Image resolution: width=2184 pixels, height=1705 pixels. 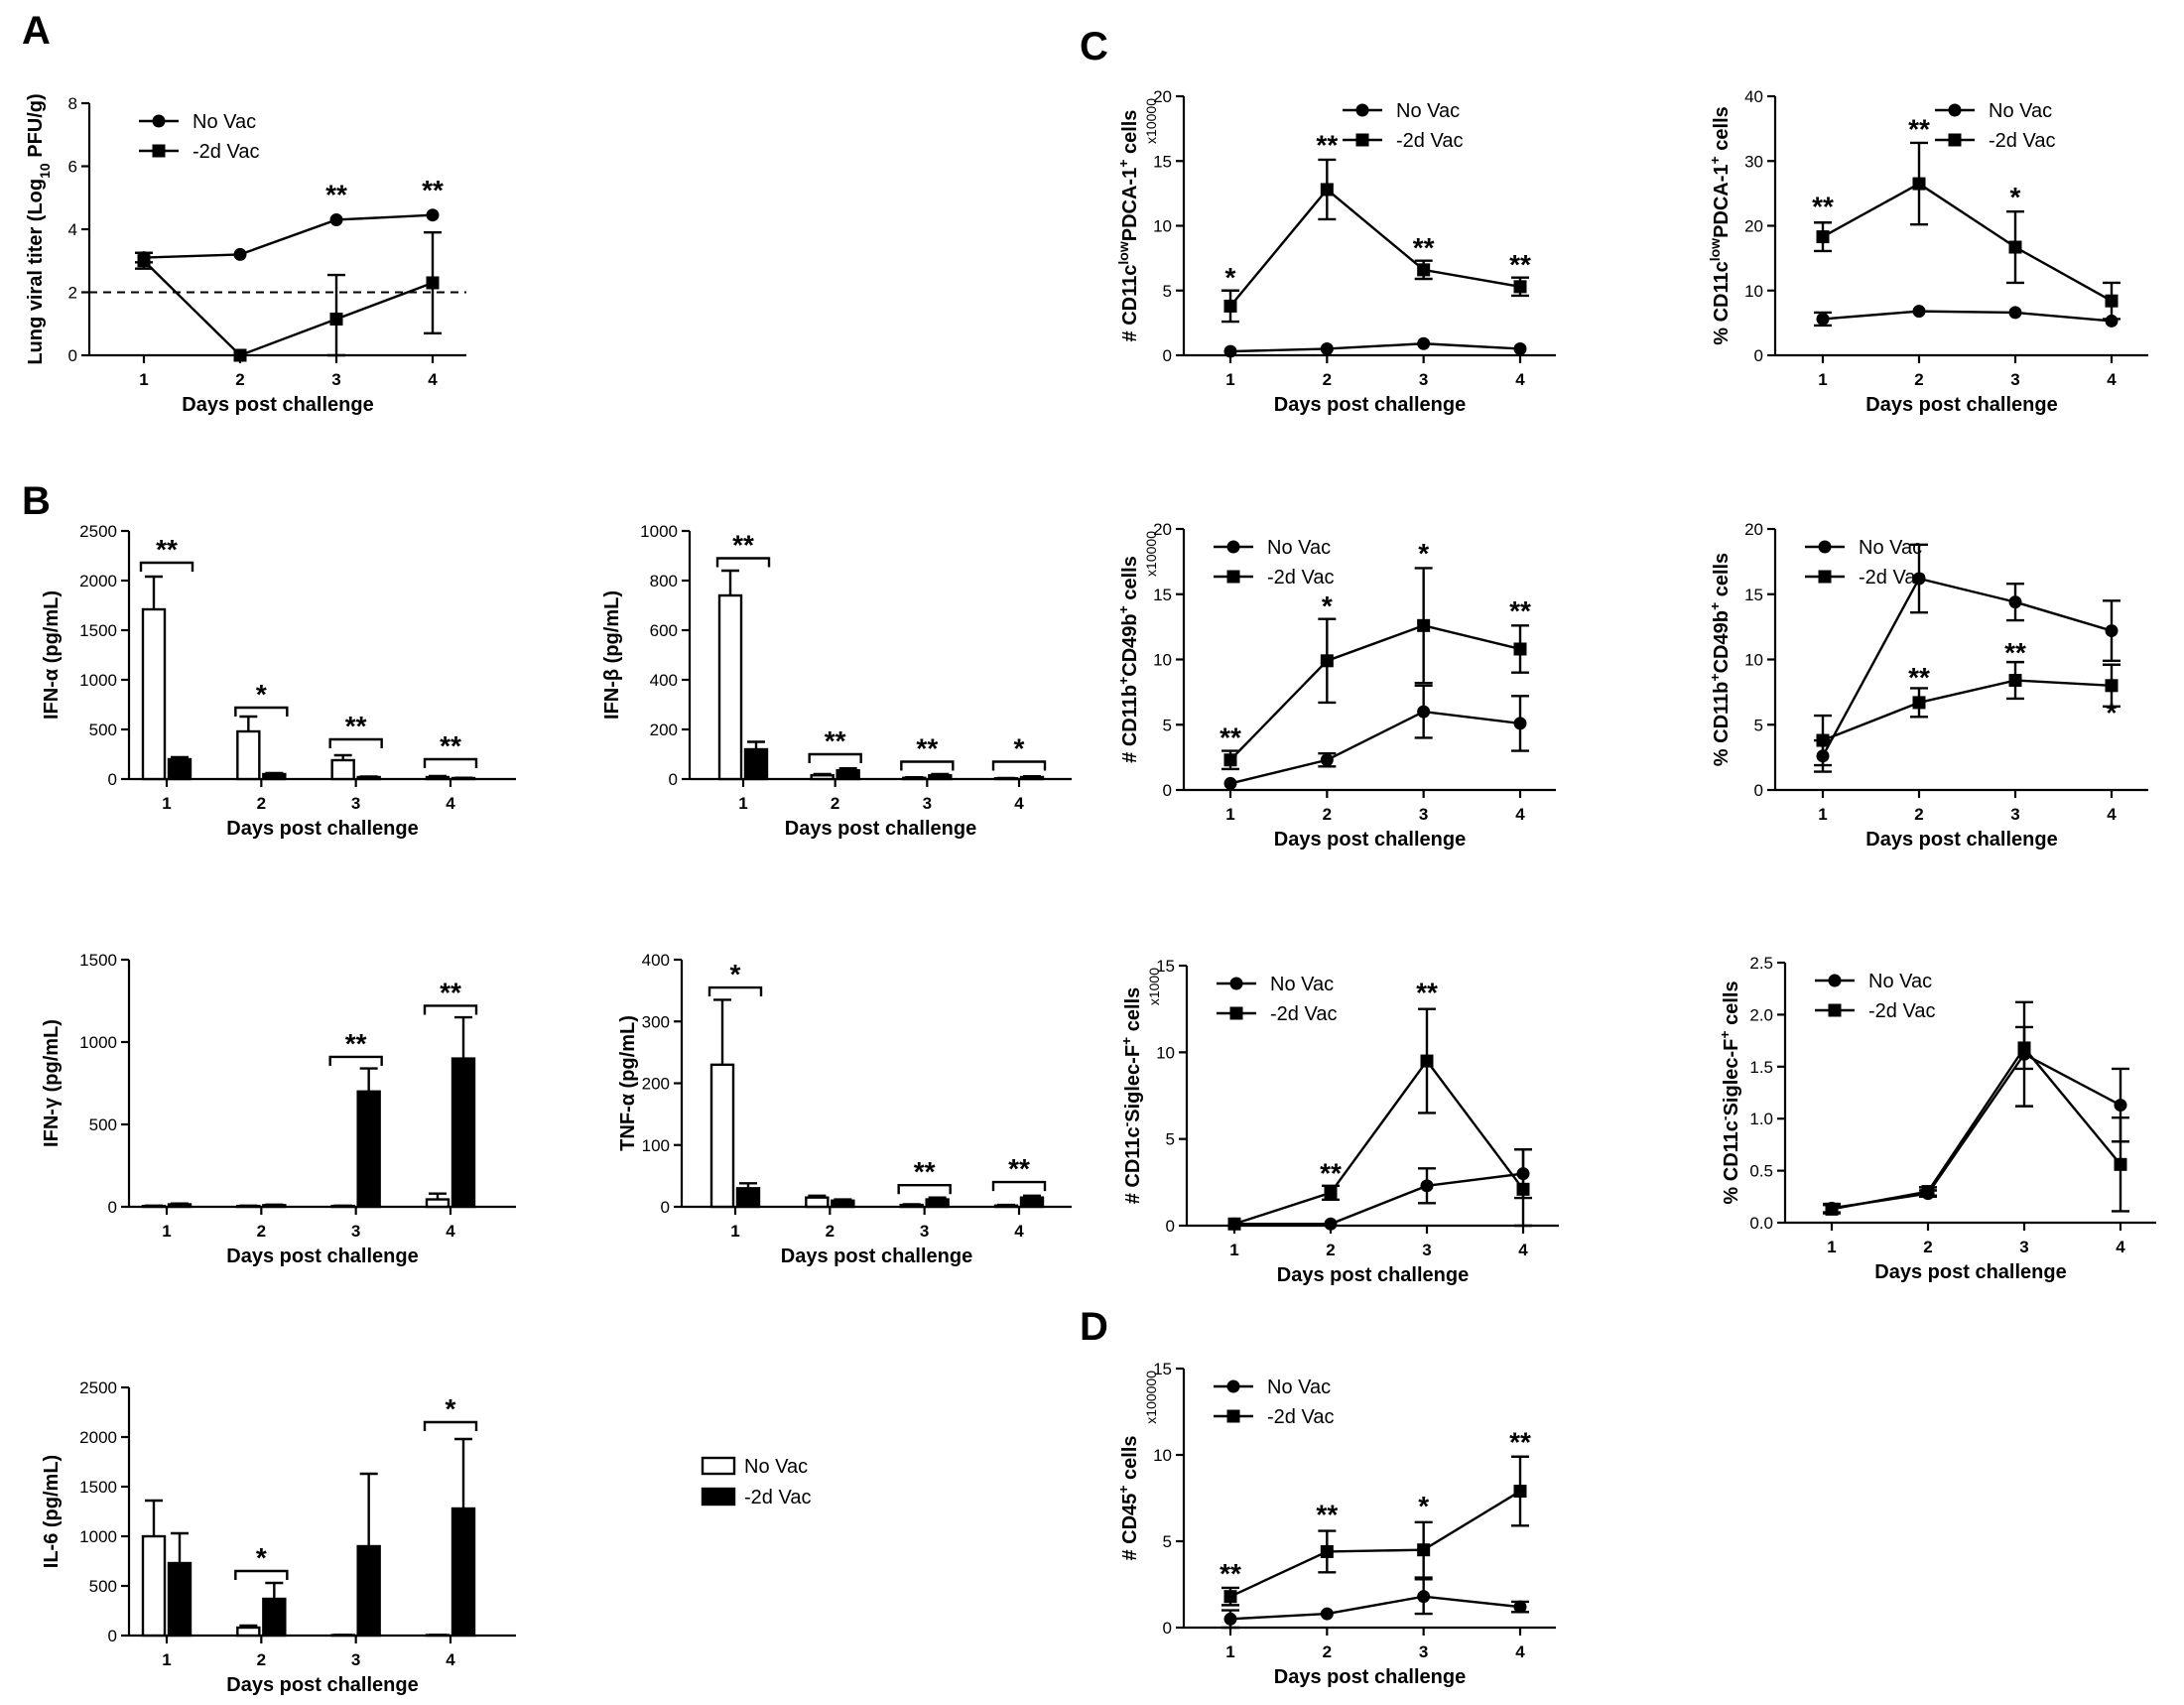 I want to click on y-tick-label: 400, so click(x=664, y=680).